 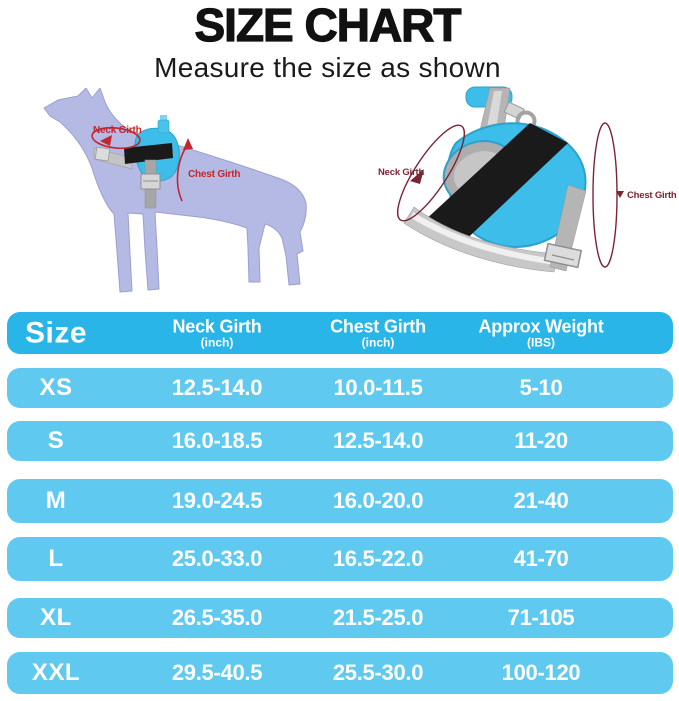 I want to click on page-header: SIZE CHART Measure the size as shown, so click(x=339, y=42).